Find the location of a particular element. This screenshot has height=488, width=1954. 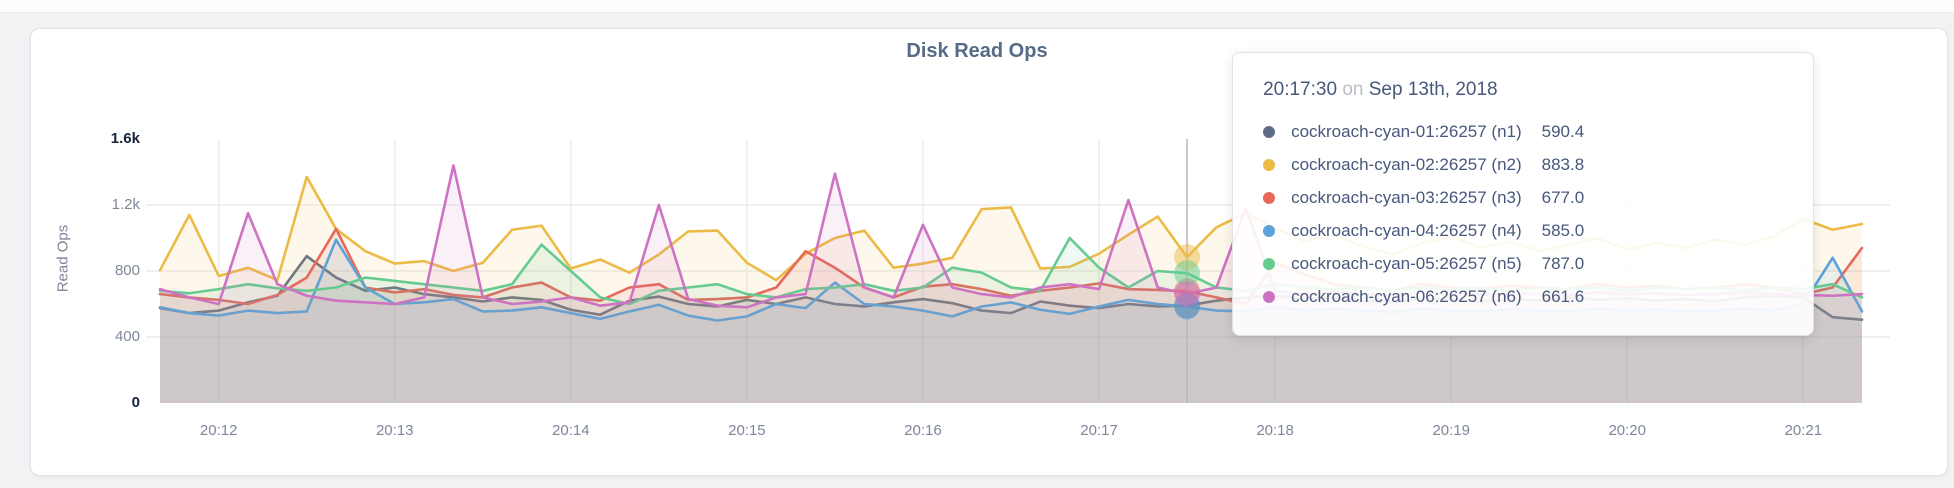

x-tick-label: 20:21 is located at coordinates (1803, 430).